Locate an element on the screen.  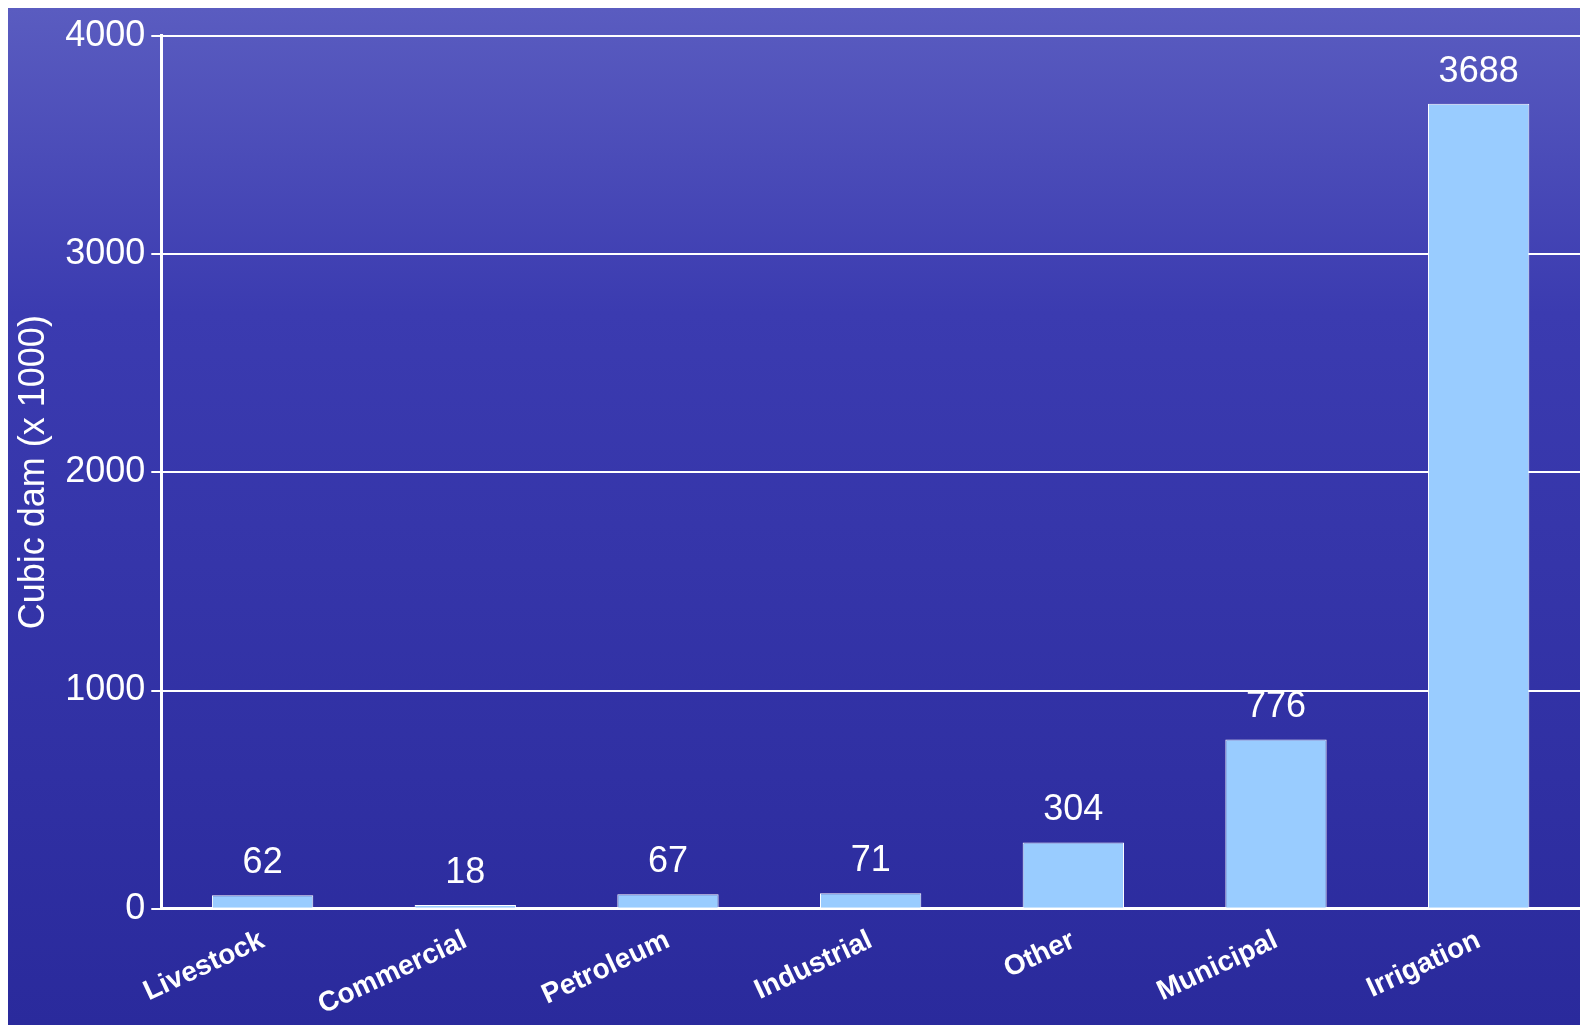
y-tick-label: 2000 is located at coordinates (105, 470).